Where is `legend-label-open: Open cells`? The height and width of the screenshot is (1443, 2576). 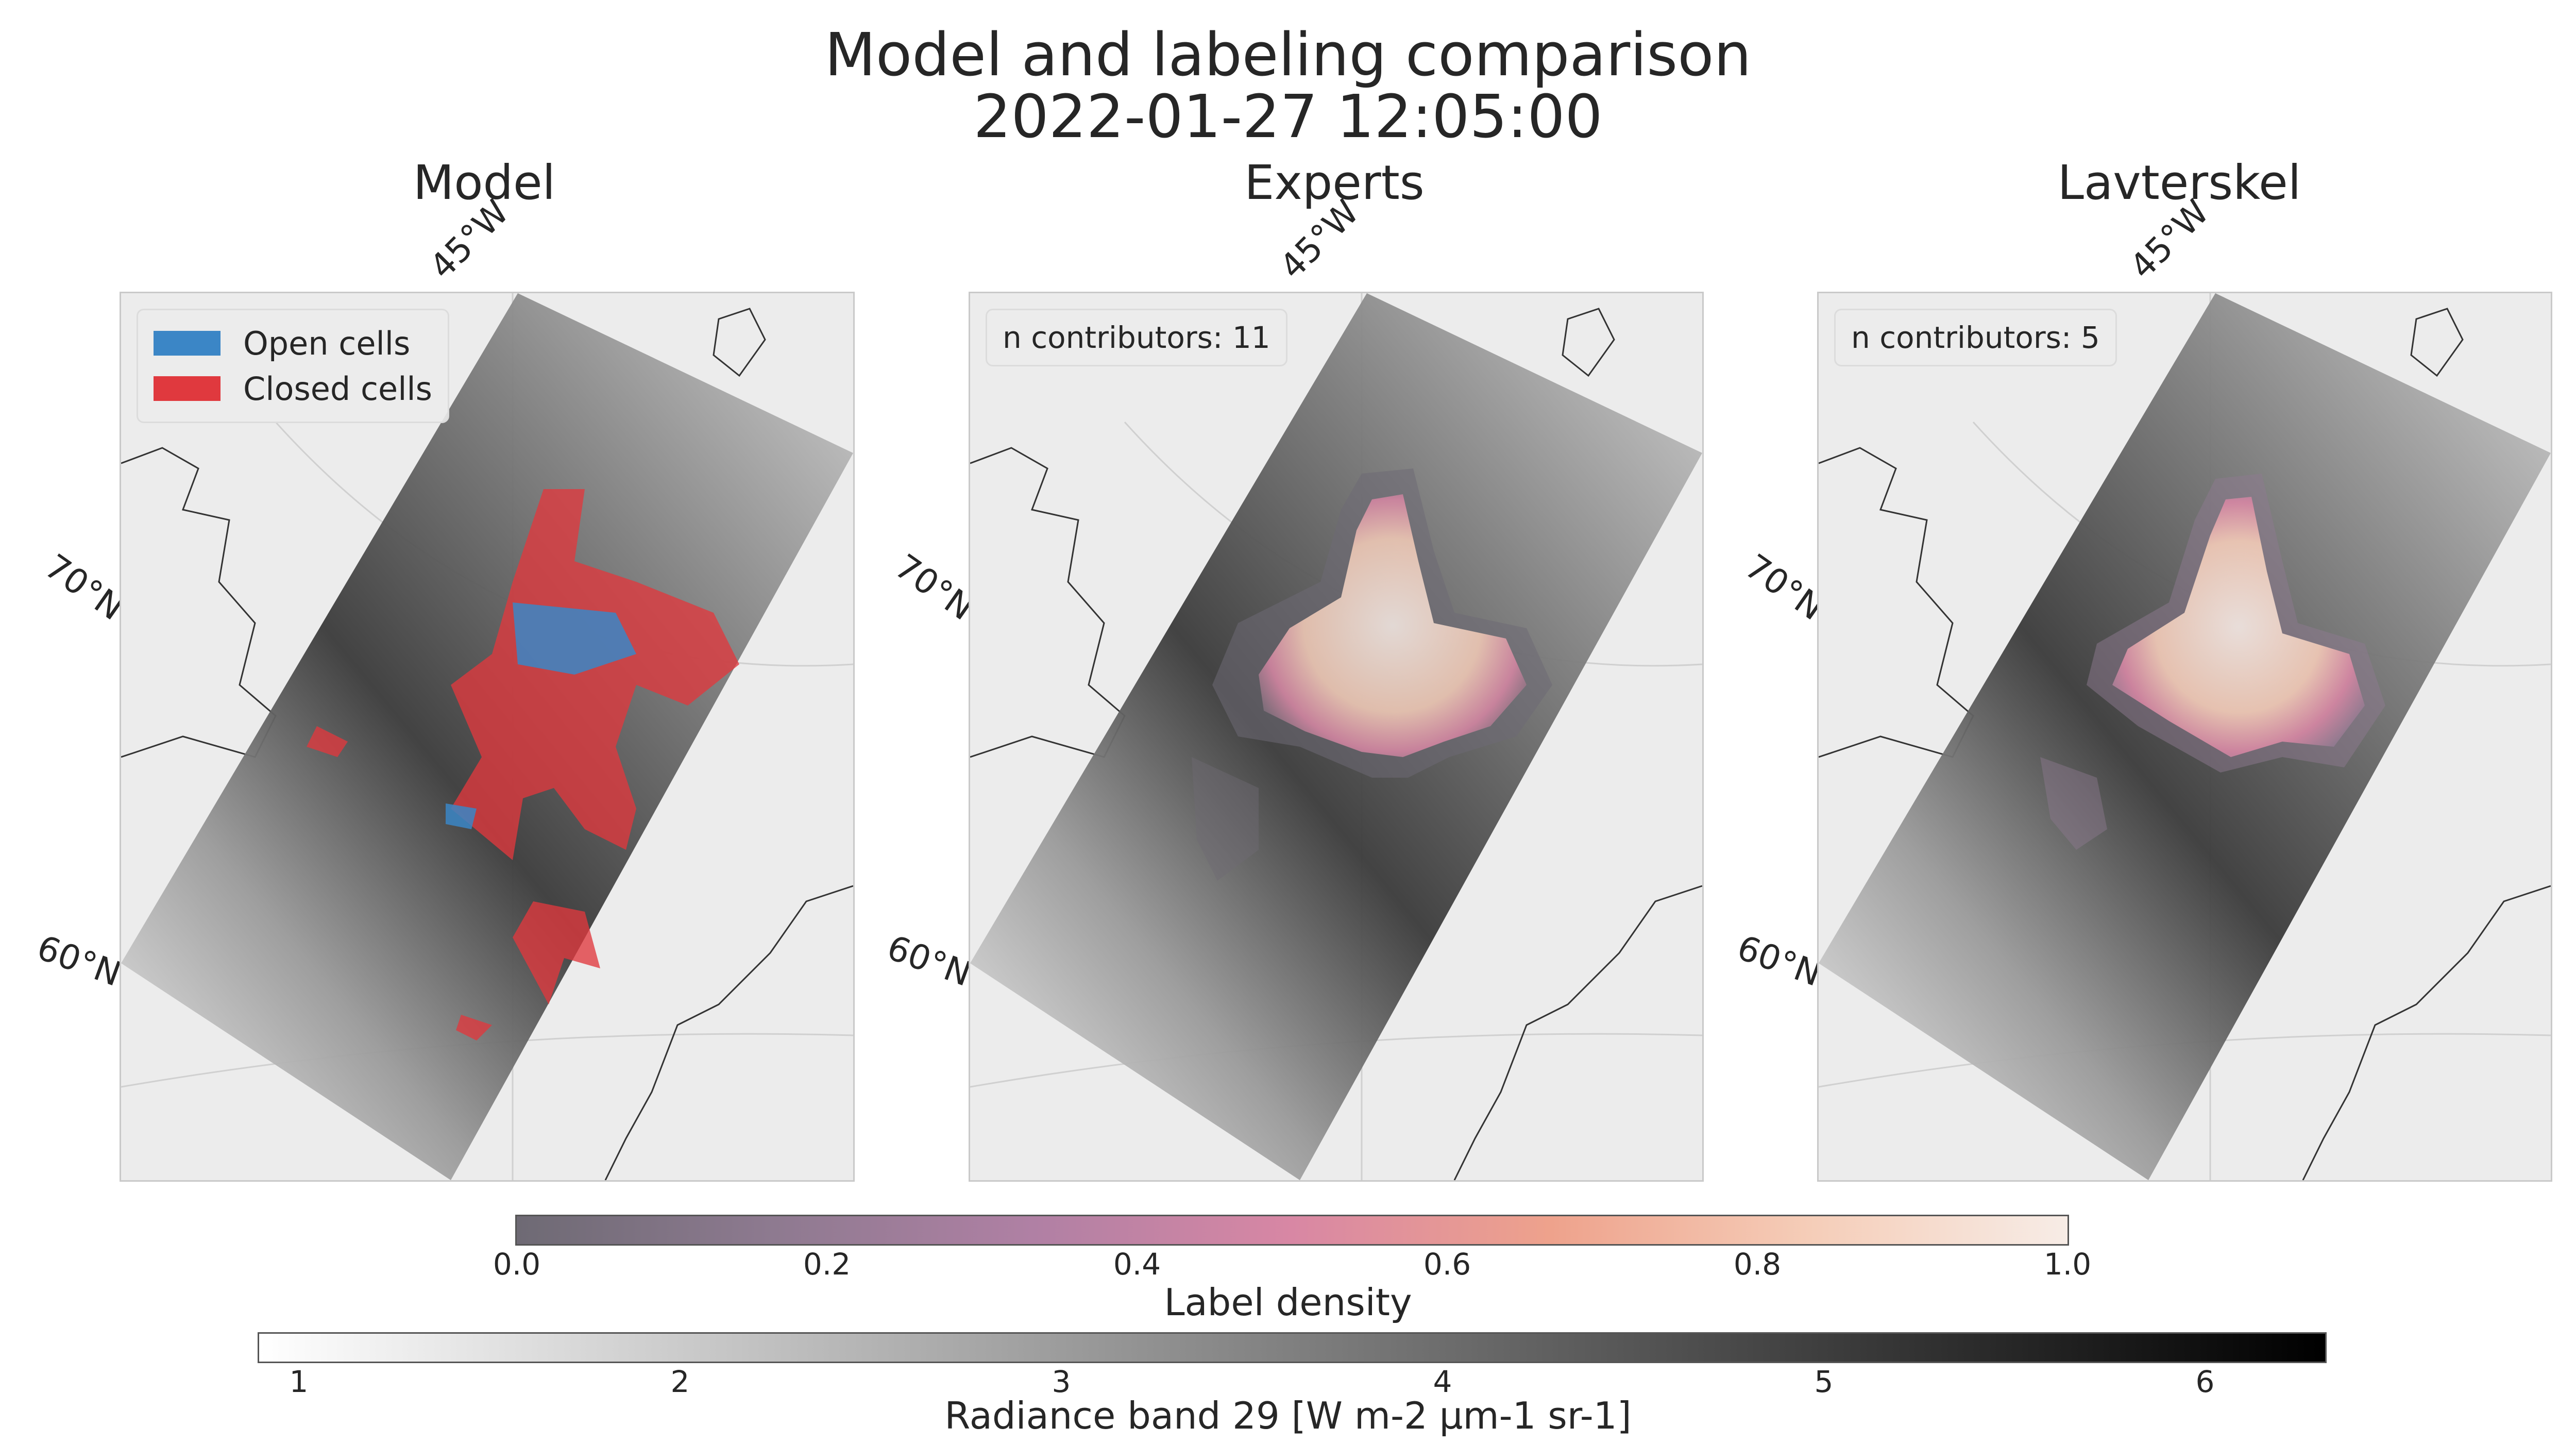 legend-label-open: Open cells is located at coordinates (327, 343).